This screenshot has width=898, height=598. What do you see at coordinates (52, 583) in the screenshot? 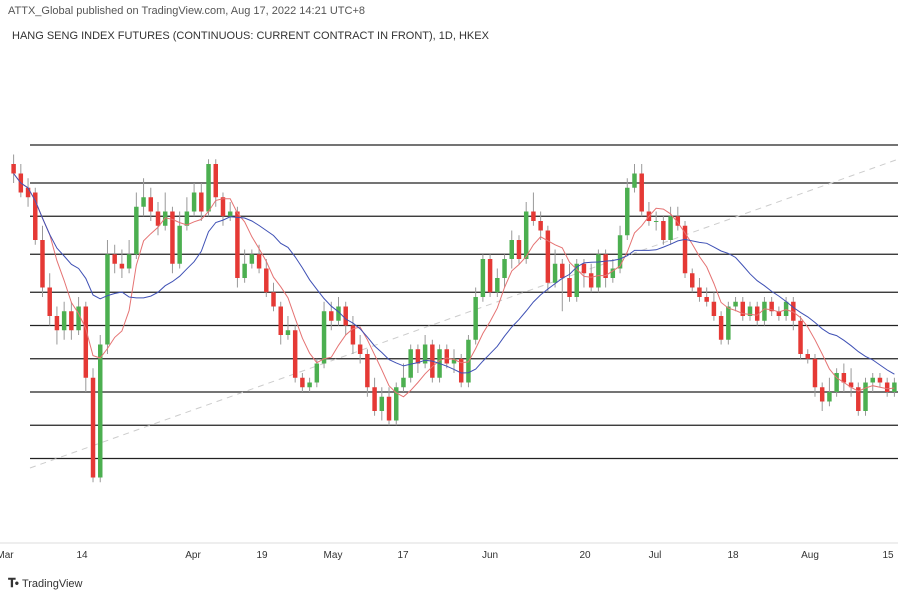
I see `brand-label: TradingView` at bounding box center [52, 583].